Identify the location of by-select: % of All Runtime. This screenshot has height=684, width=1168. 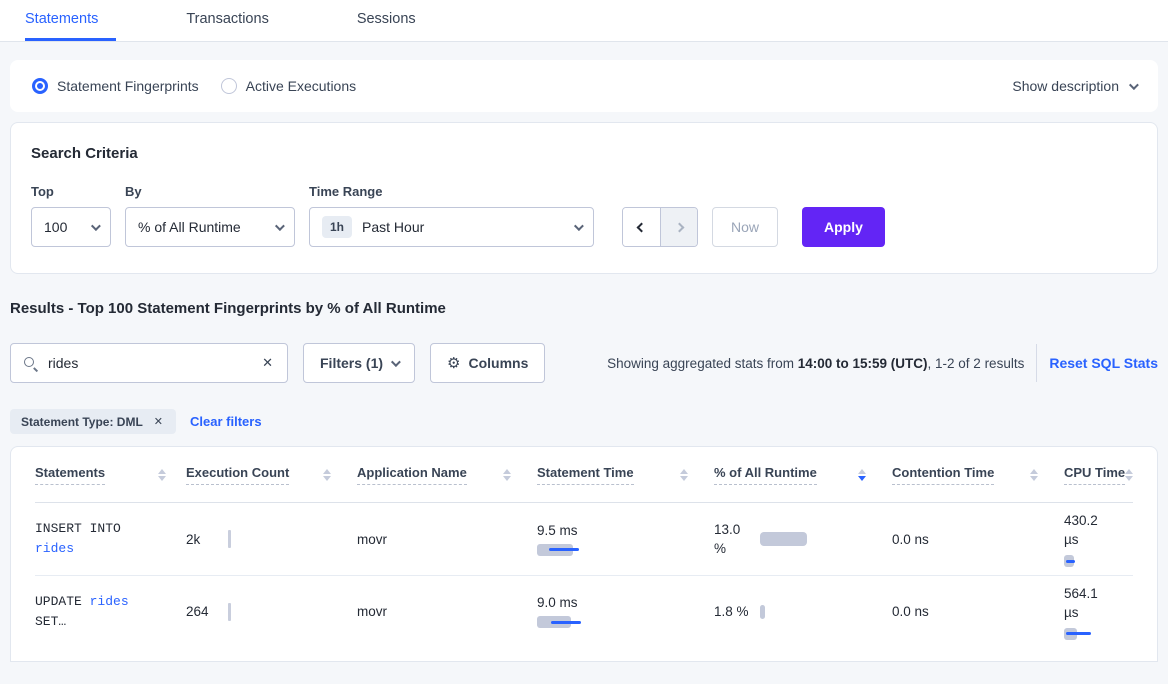
(210, 227).